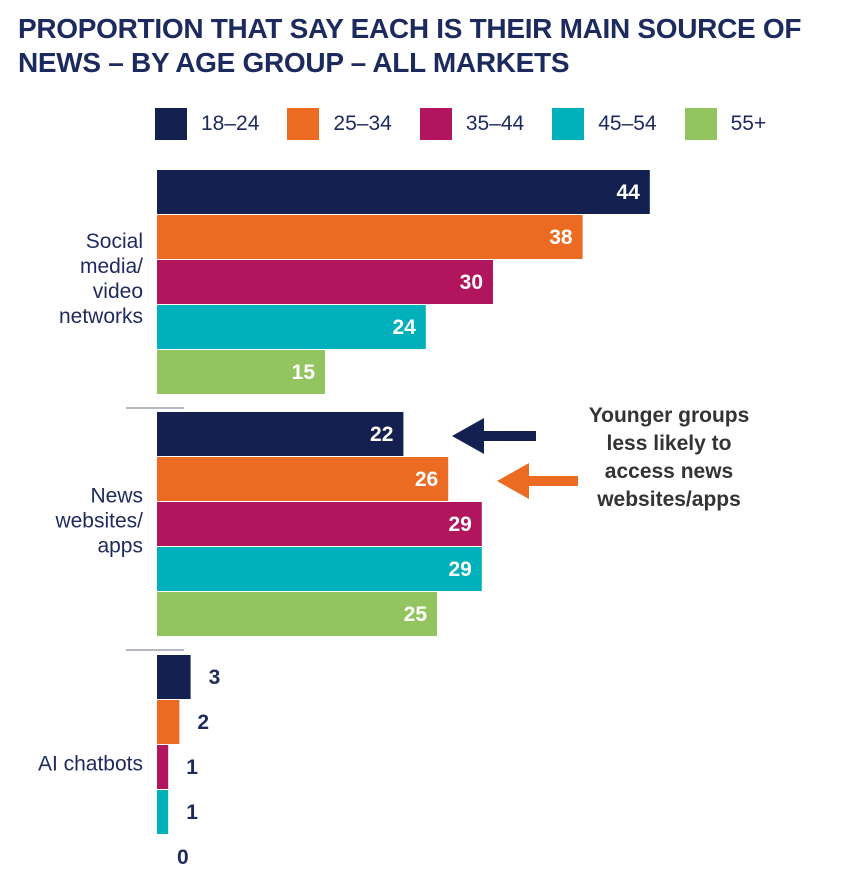 The image size is (866, 876). I want to click on data-label: 38, so click(561, 237).